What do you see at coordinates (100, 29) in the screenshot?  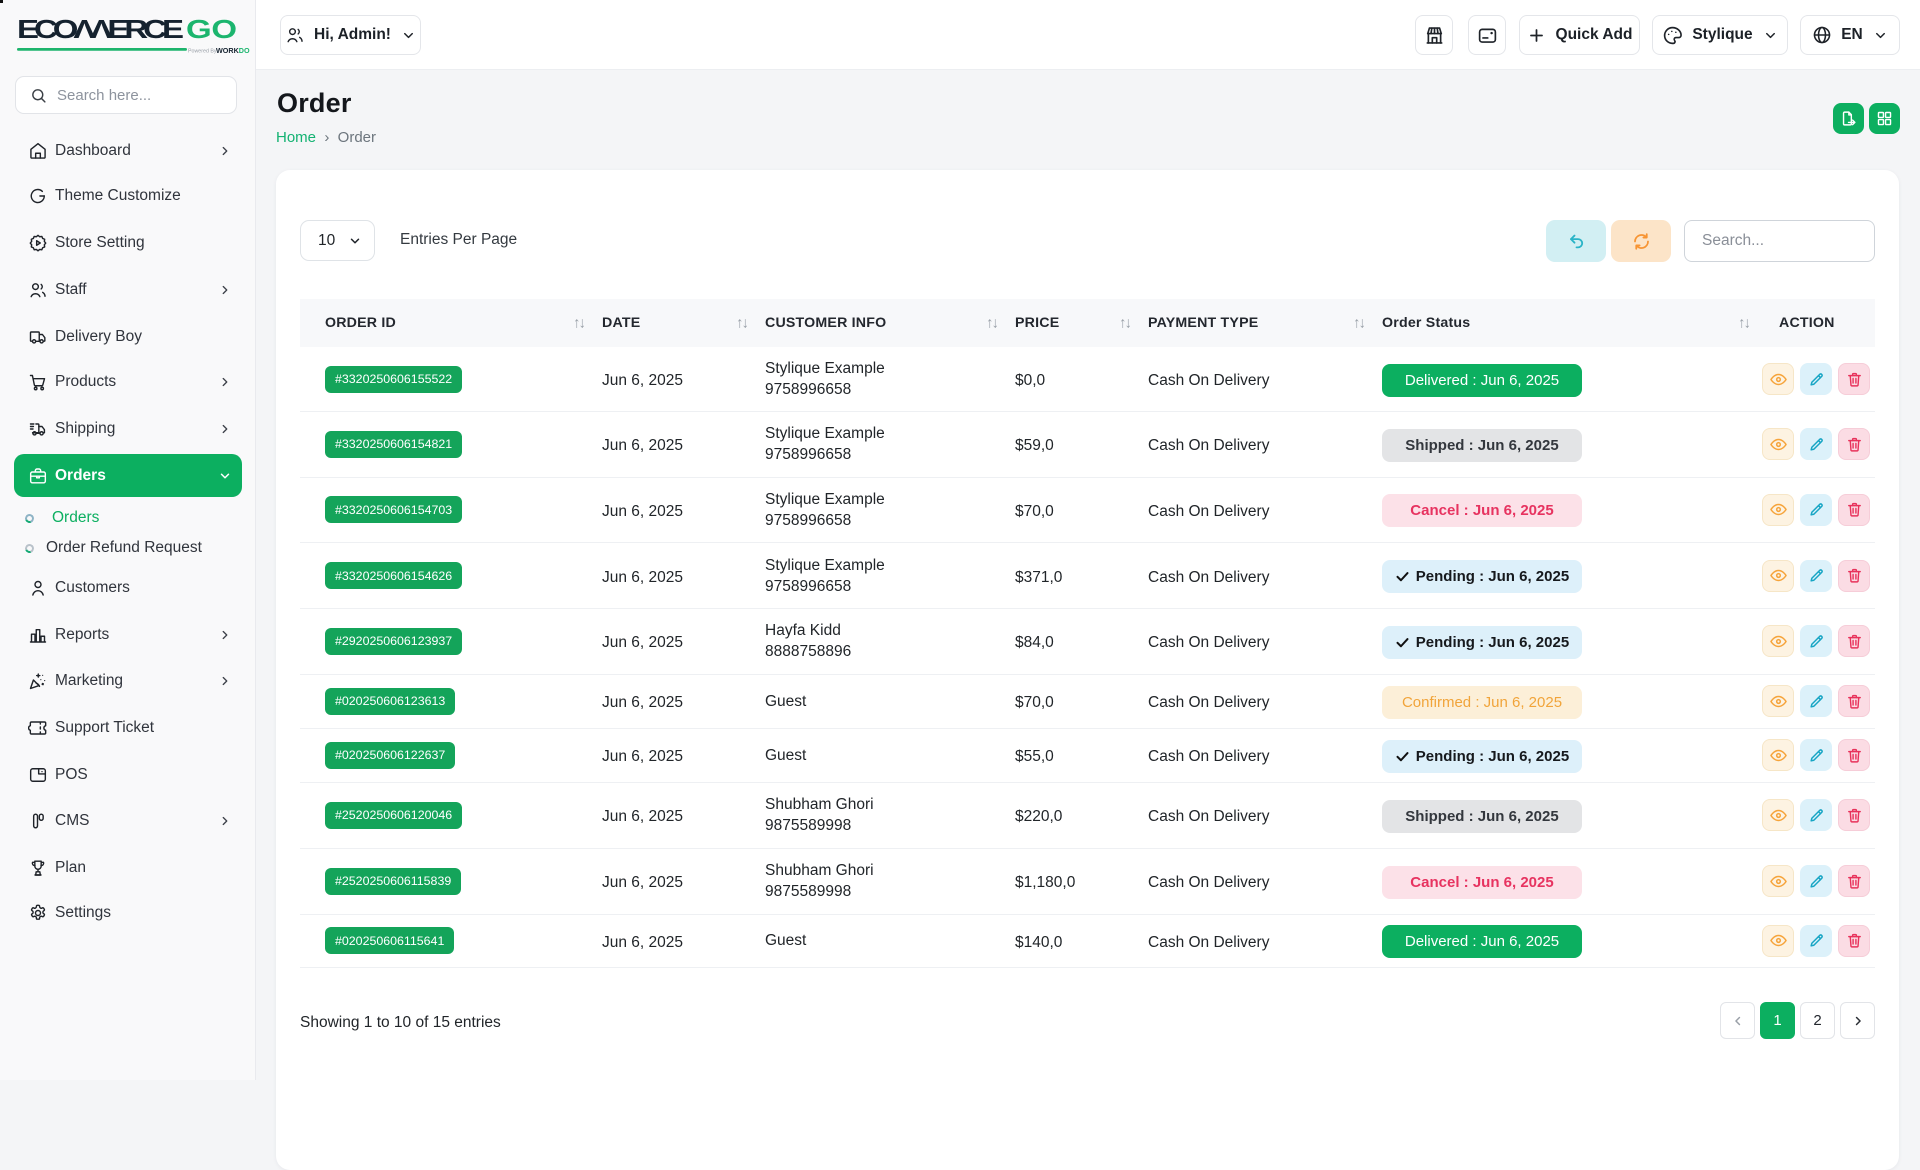 I see `svg-text: ECOΛΛERCE` at bounding box center [100, 29].